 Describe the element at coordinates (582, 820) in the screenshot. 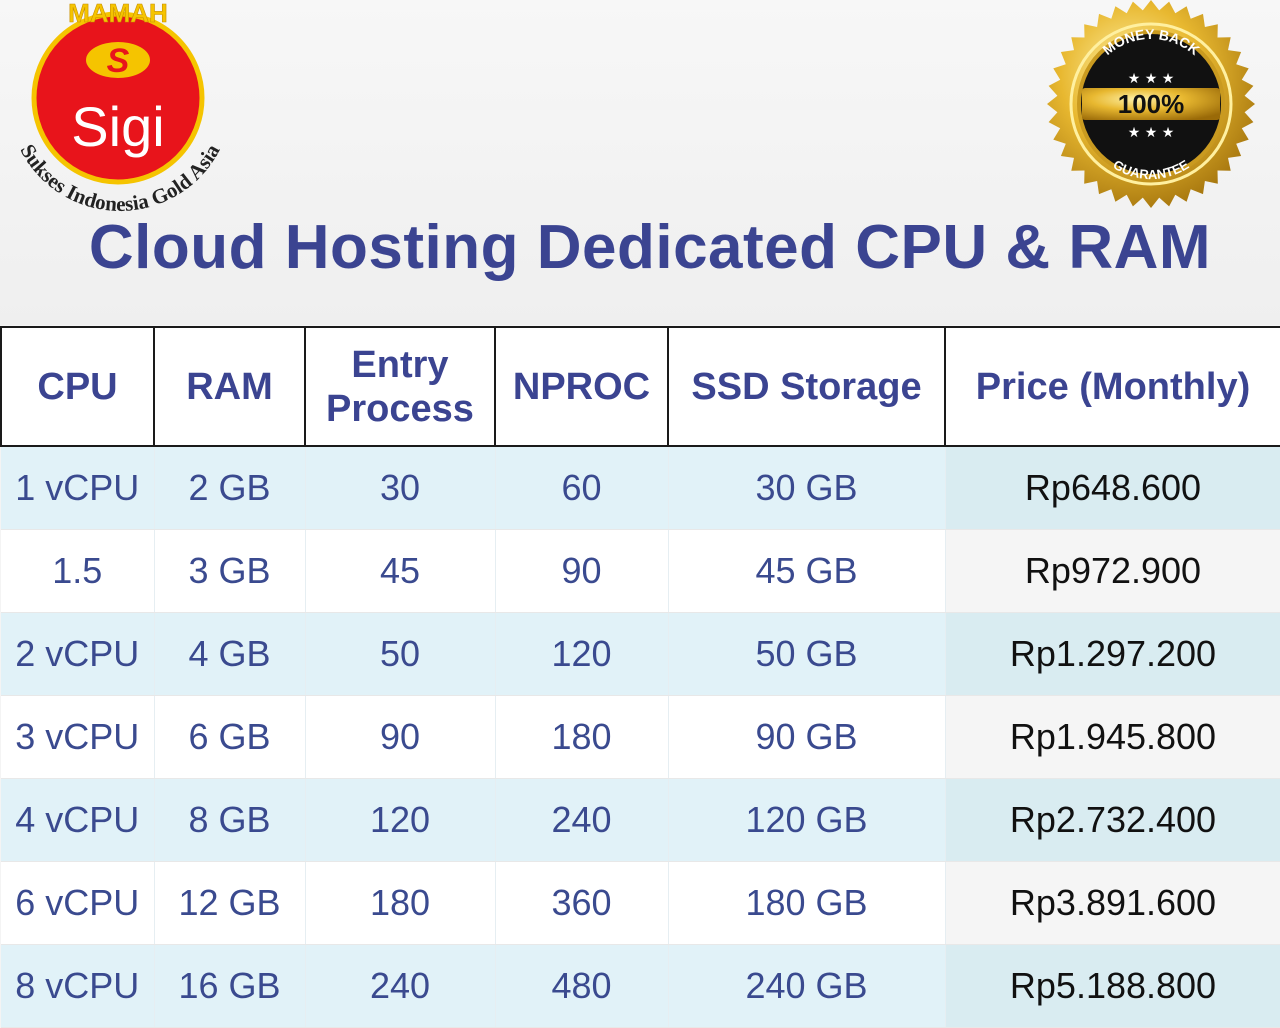

I see `cell-nproc: 240` at that location.